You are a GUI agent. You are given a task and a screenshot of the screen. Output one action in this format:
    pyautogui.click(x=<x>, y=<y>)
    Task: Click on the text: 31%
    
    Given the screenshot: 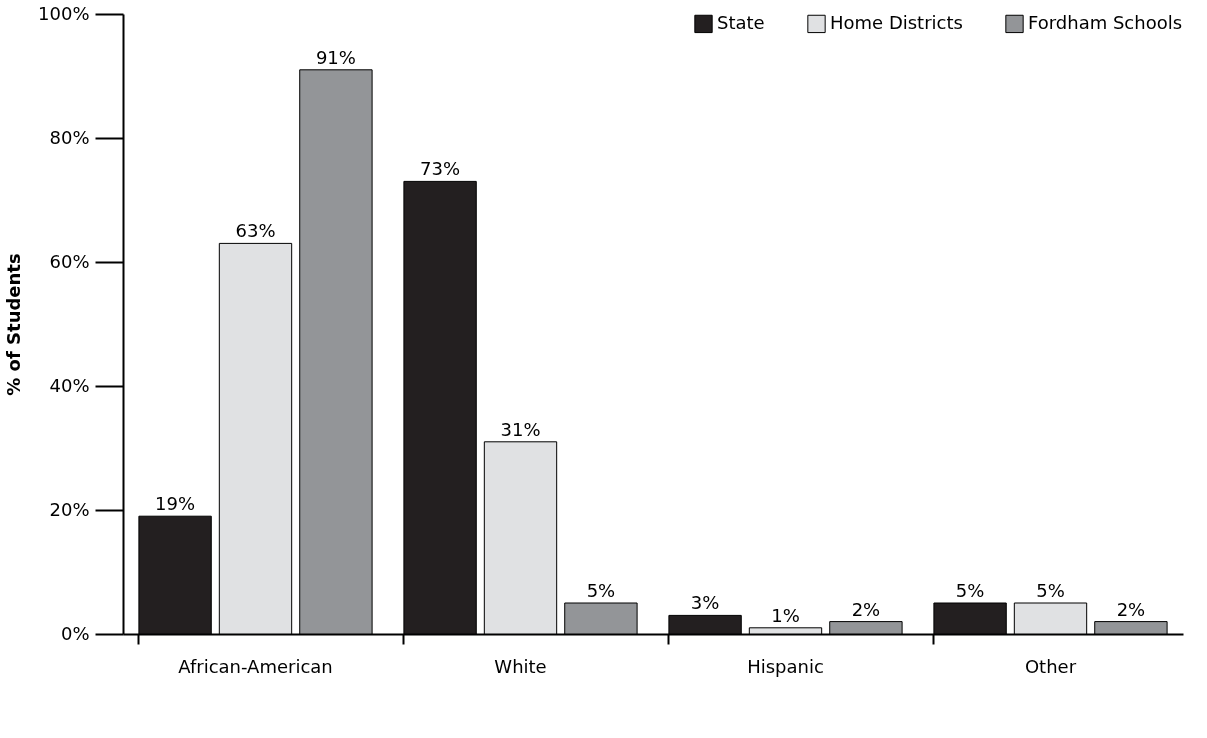 What is the action you would take?
    pyautogui.click(x=520, y=429)
    